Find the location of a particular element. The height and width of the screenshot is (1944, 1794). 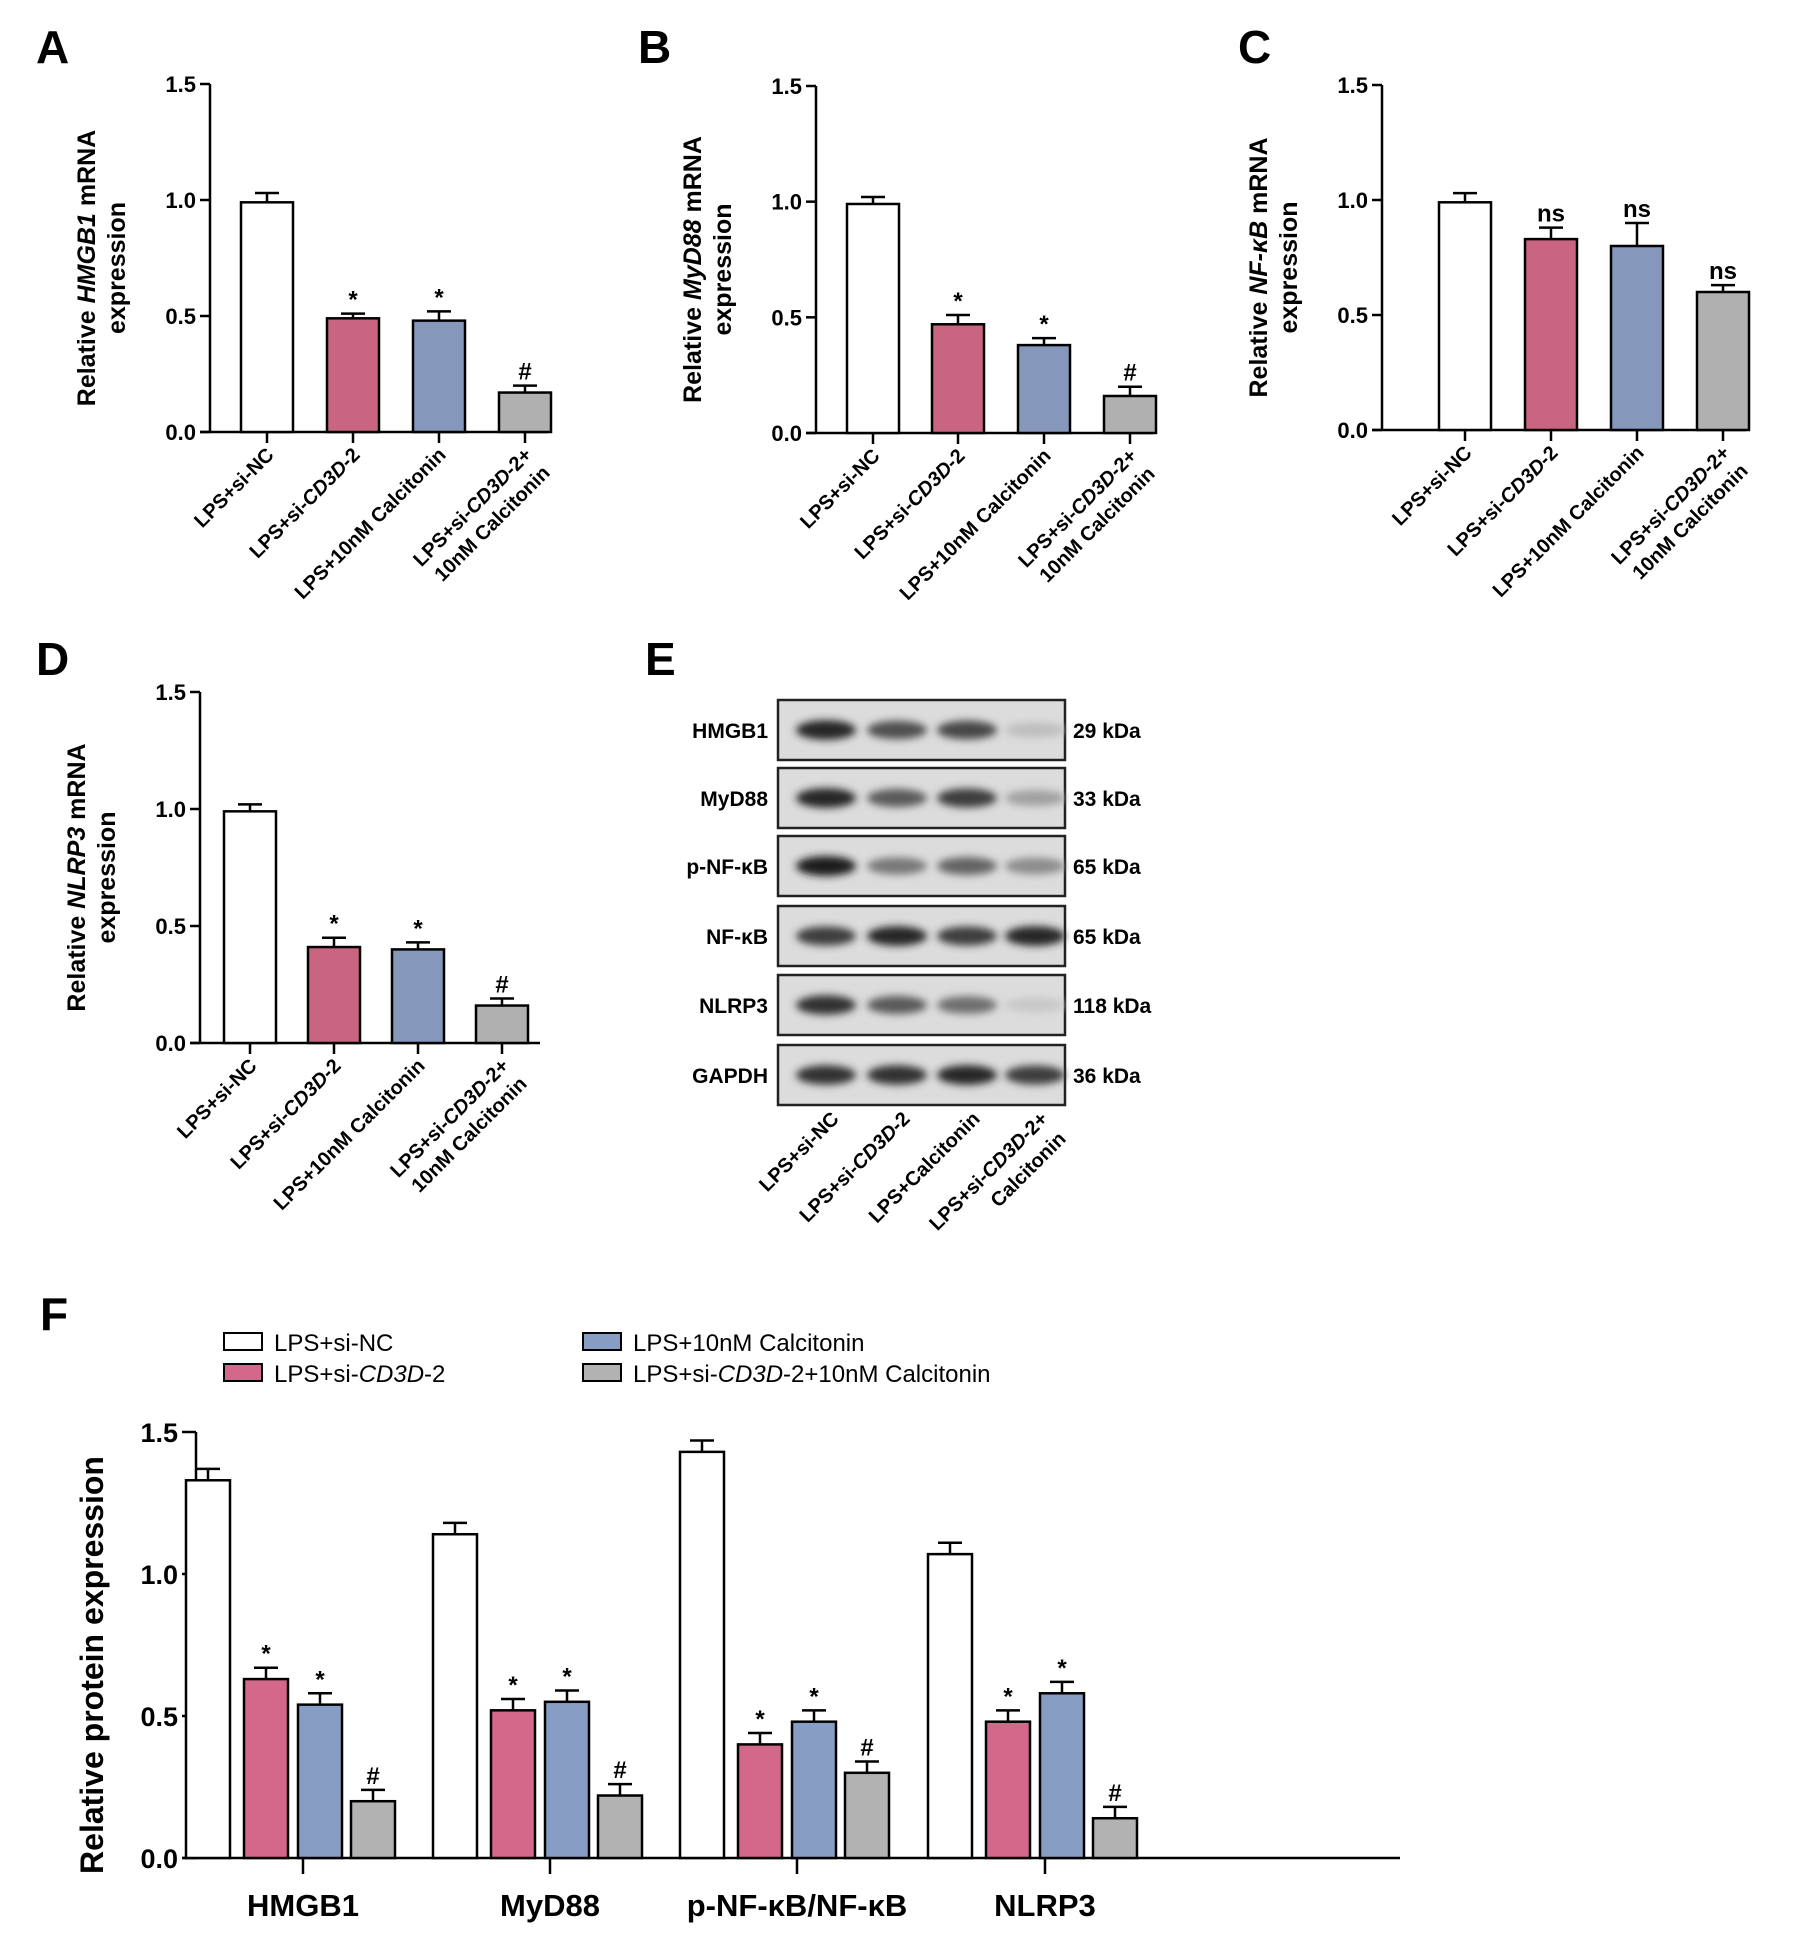

legend-item: LPS+10nM Calcitonin is located at coordinates (723, 1343).